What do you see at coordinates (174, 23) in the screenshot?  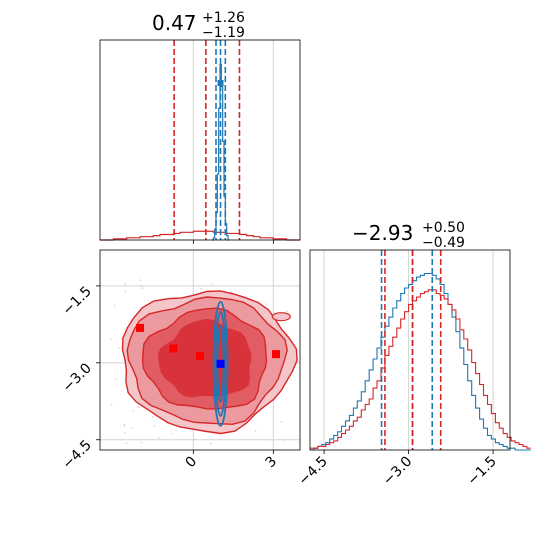 I see `top-title-value: 0.47` at bounding box center [174, 23].